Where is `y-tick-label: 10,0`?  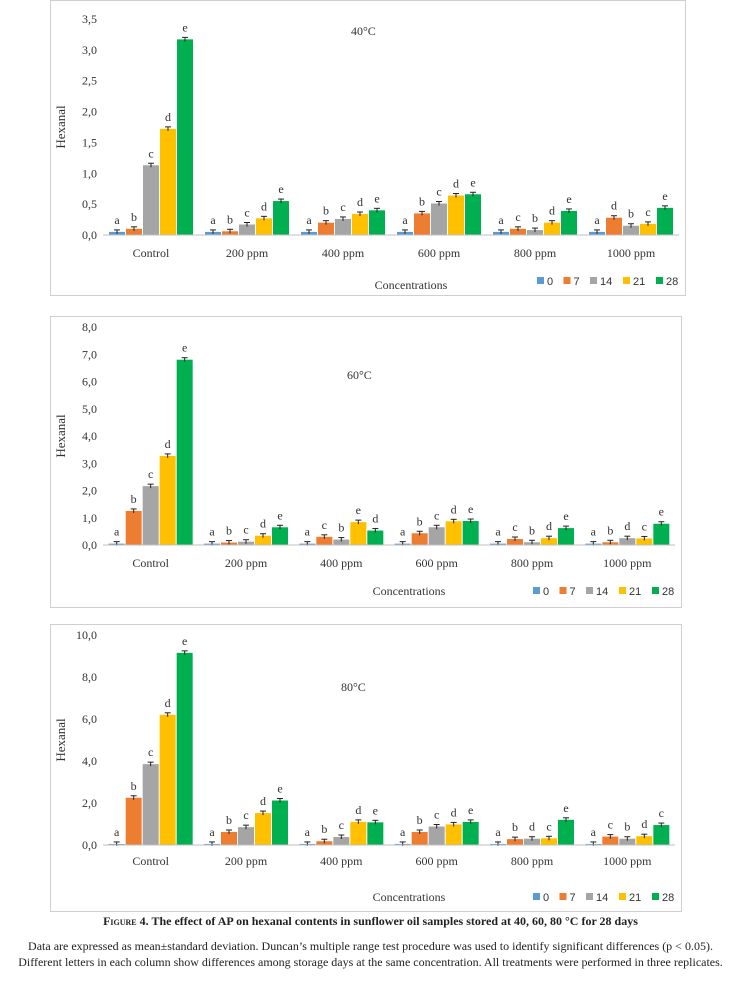
y-tick-label: 10,0 is located at coordinates (86, 635).